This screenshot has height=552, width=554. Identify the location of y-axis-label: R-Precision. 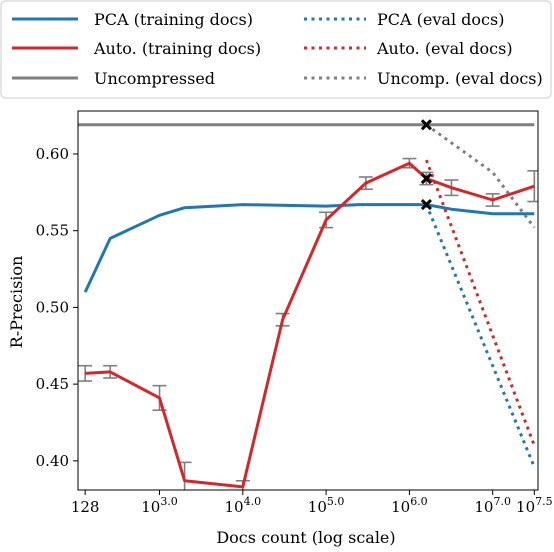
(16, 302).